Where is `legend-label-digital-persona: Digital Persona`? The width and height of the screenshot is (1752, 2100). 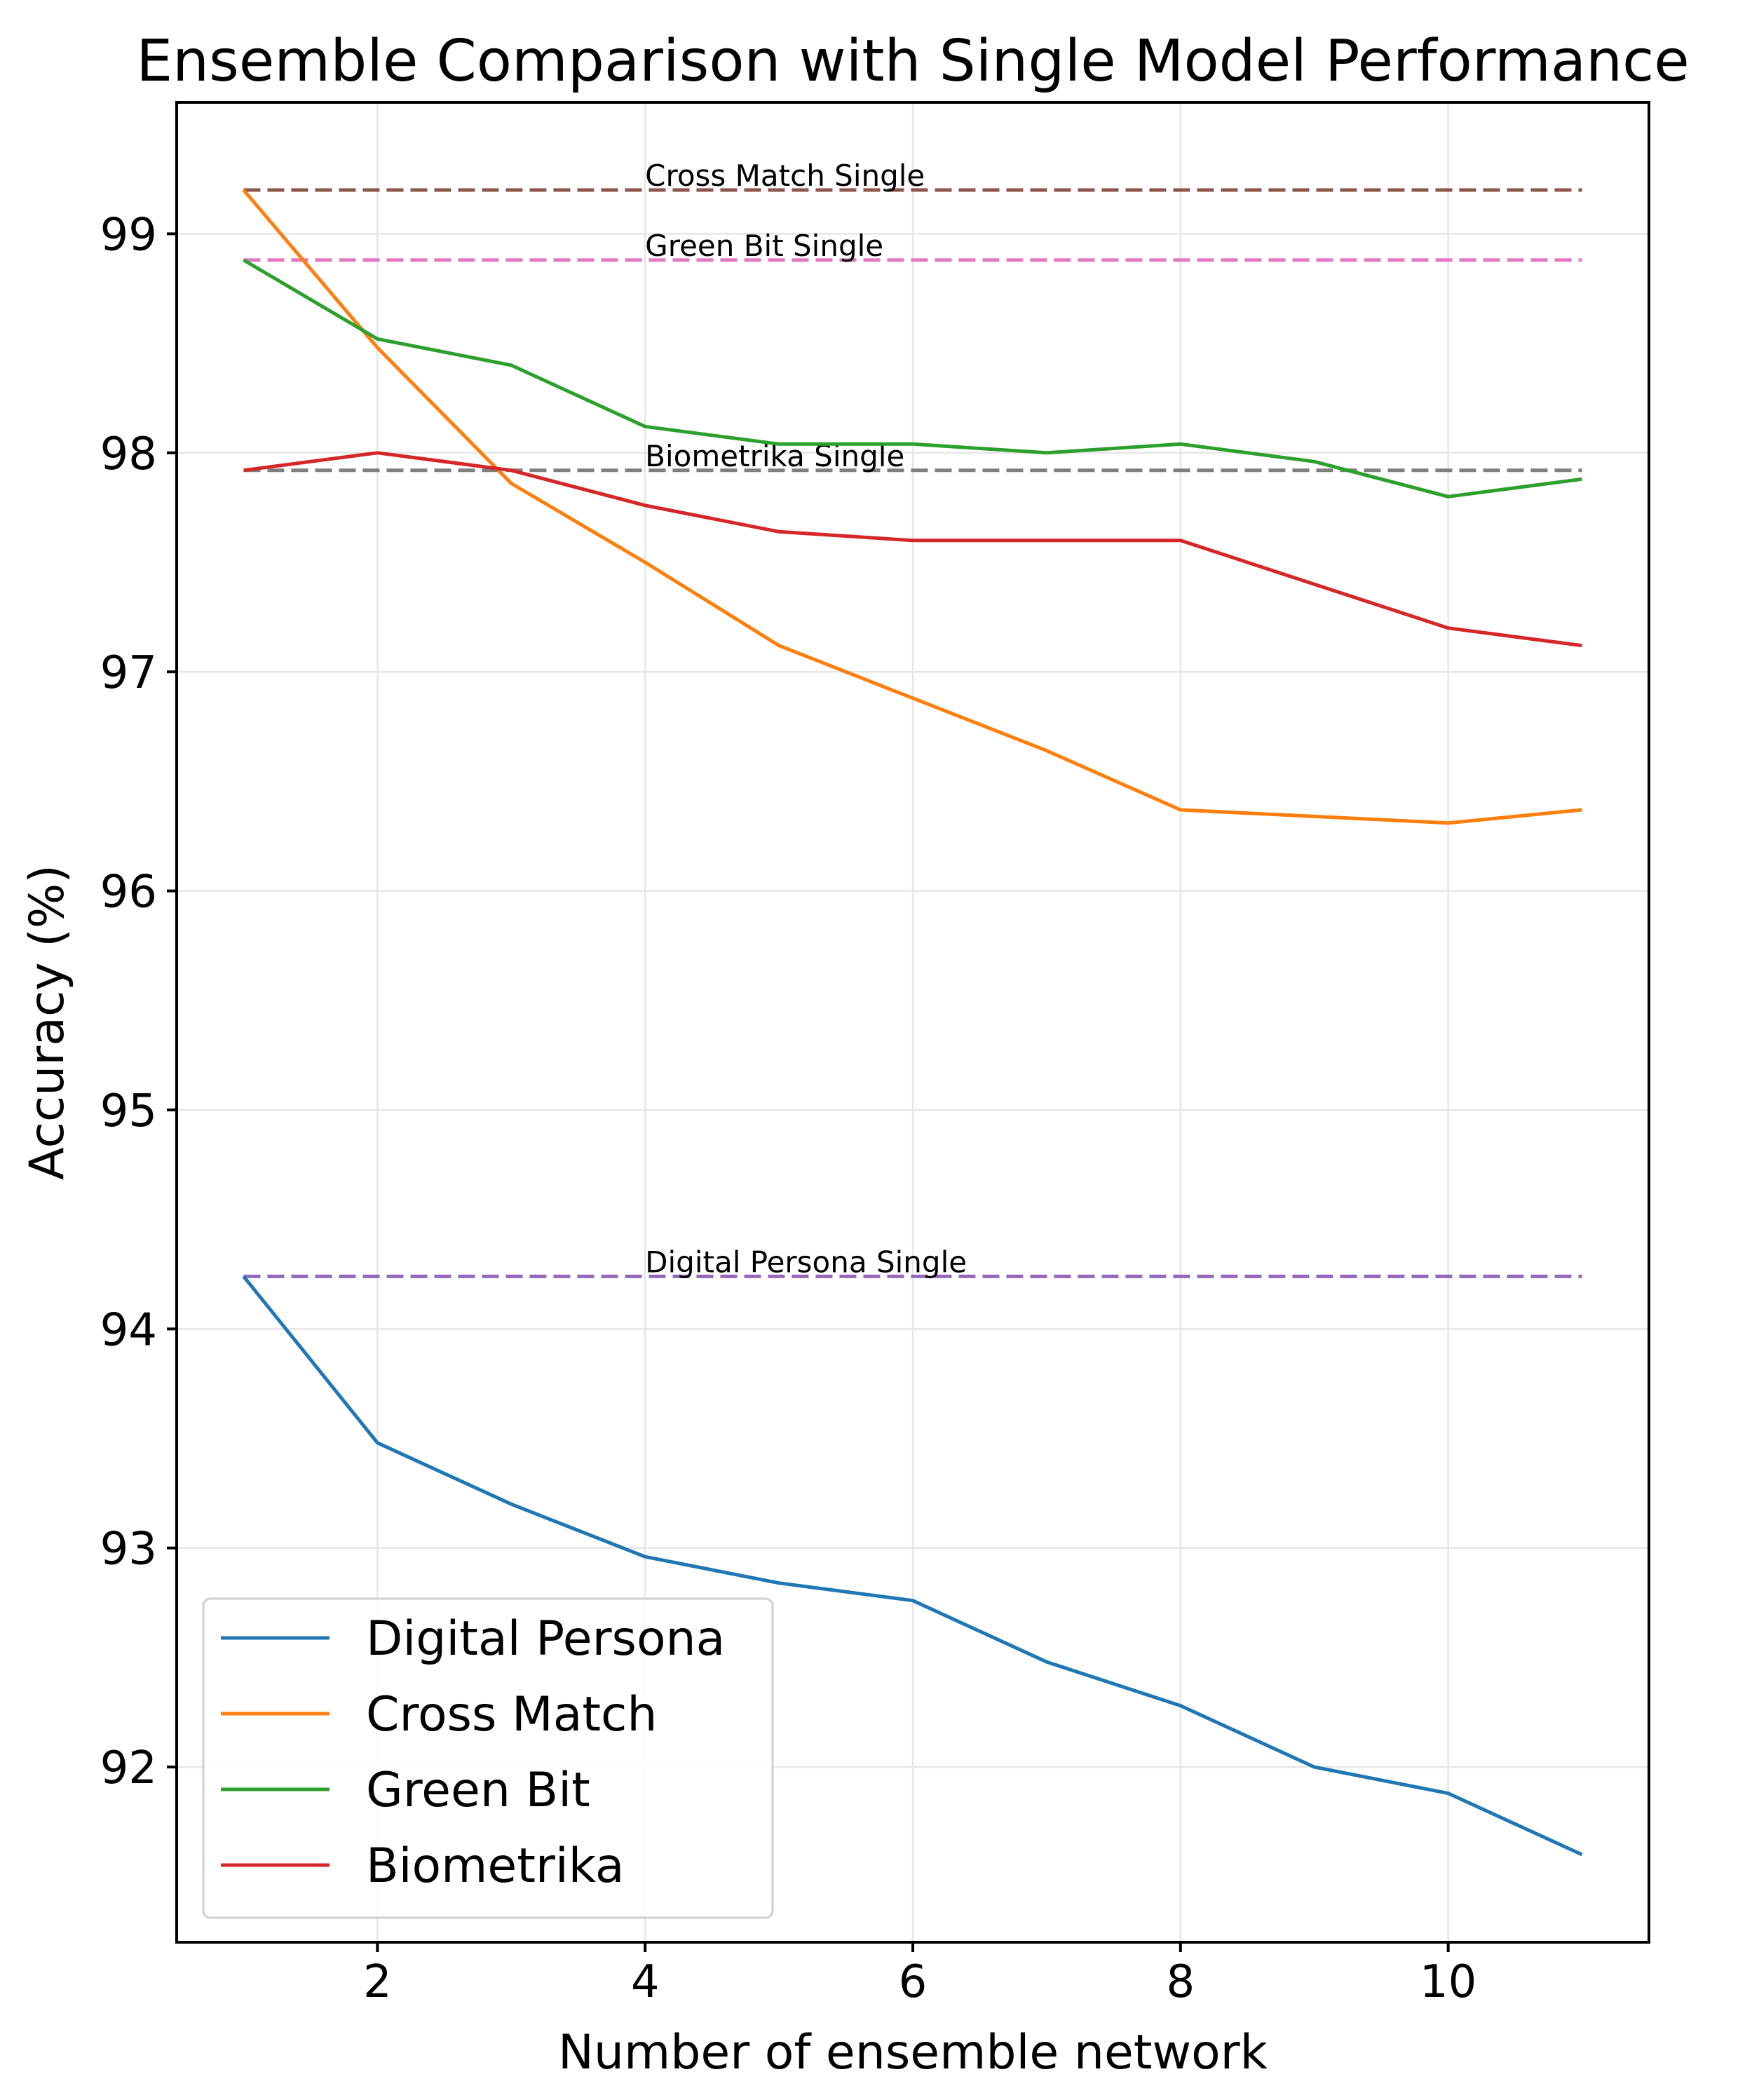
legend-label-digital-persona: Digital Persona is located at coordinates (545, 1639).